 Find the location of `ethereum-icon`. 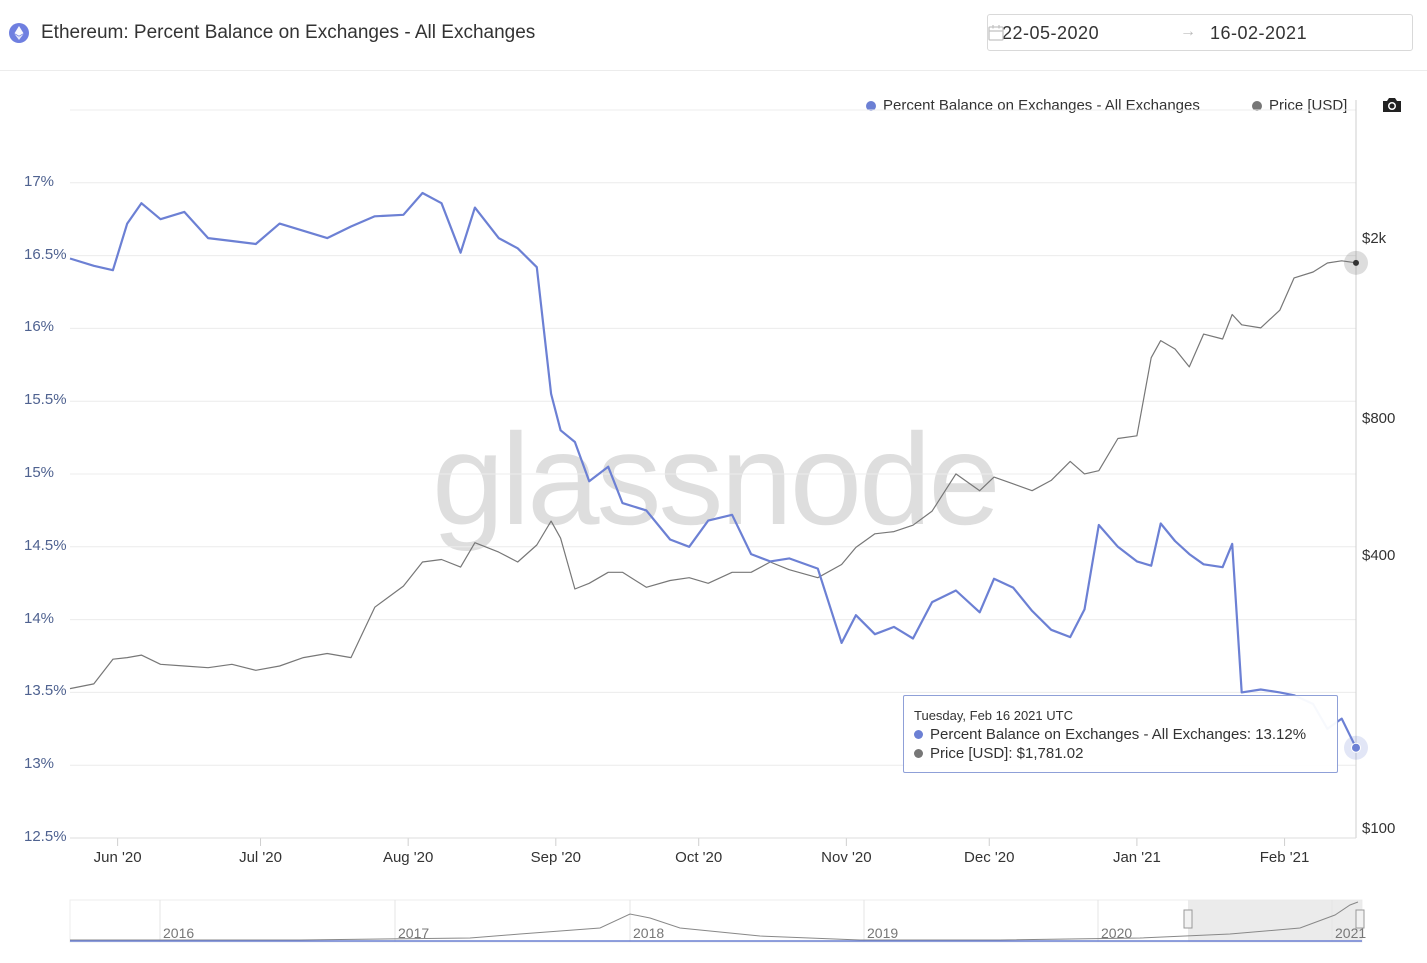

ethereum-icon is located at coordinates (19, 33).